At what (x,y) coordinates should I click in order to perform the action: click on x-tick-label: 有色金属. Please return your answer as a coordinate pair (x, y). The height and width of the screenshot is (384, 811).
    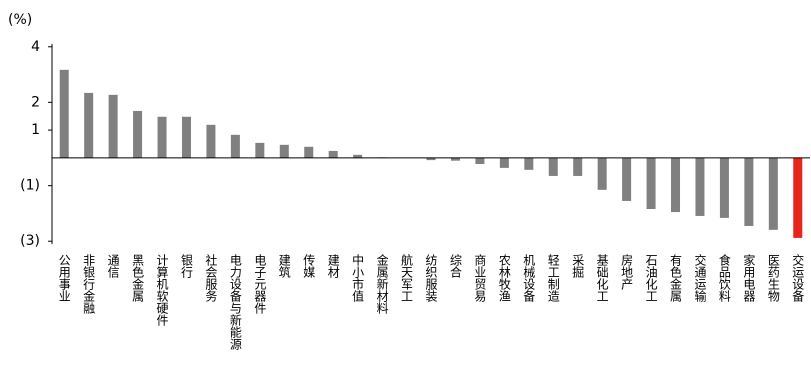
    Looking at the image, I should click on (676, 278).